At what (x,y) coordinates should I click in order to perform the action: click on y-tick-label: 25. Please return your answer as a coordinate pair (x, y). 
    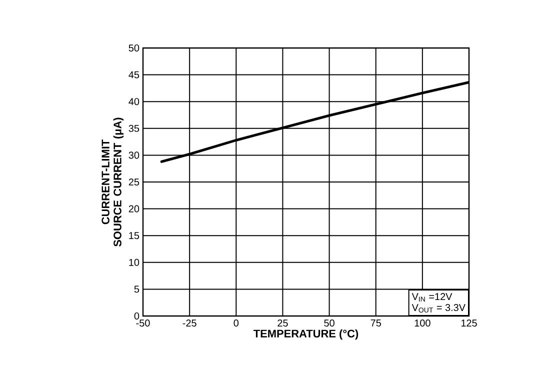
    Looking at the image, I should click on (134, 182).